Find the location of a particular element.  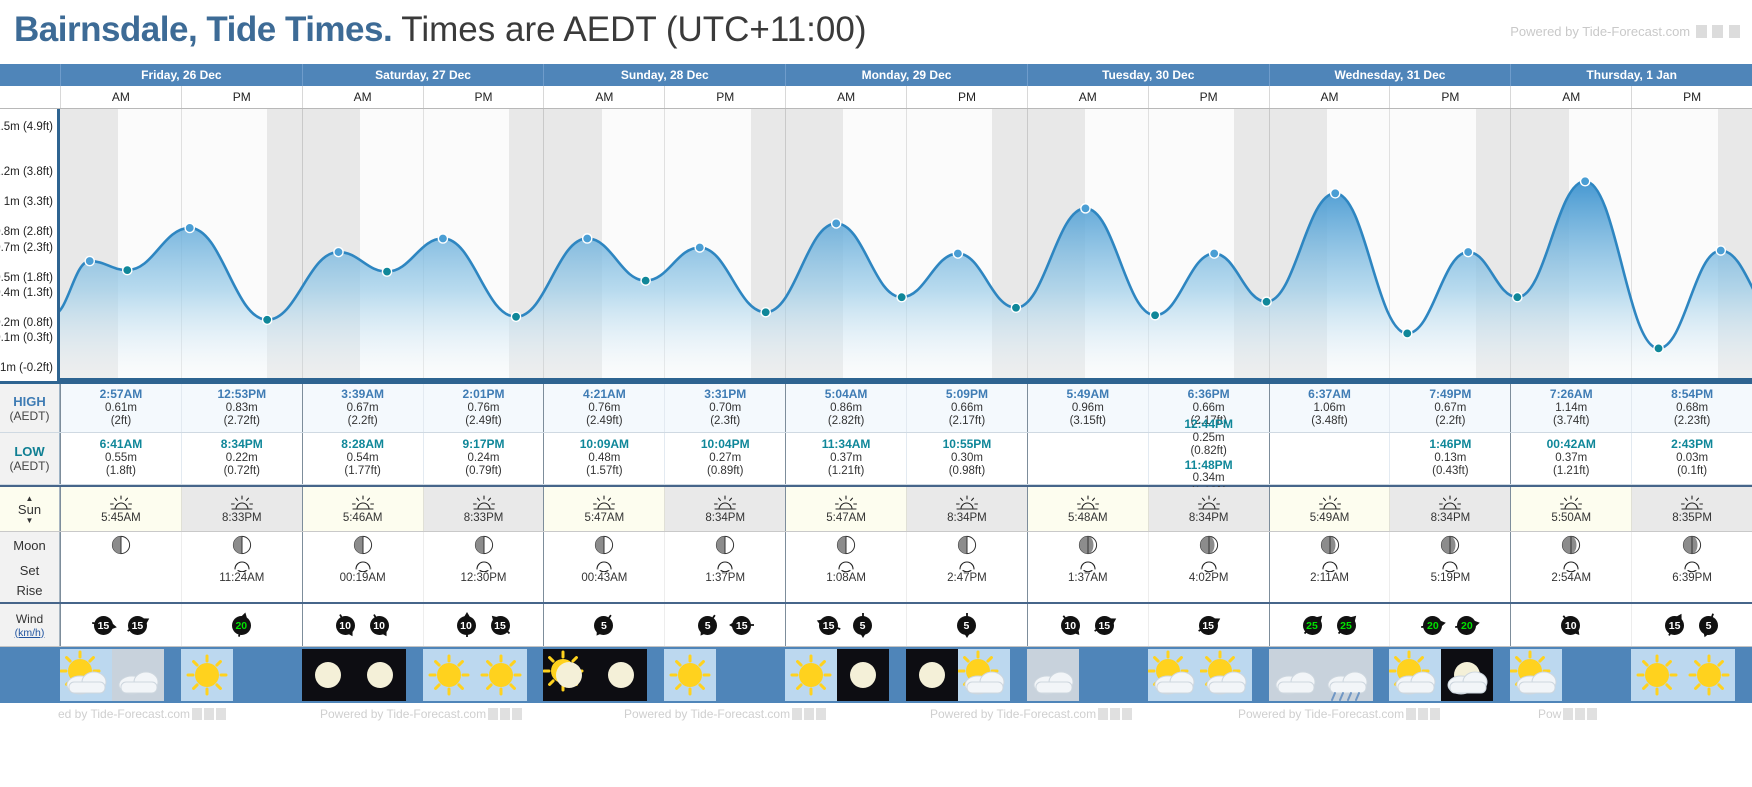

weather-icon-row is located at coordinates (876, 675).